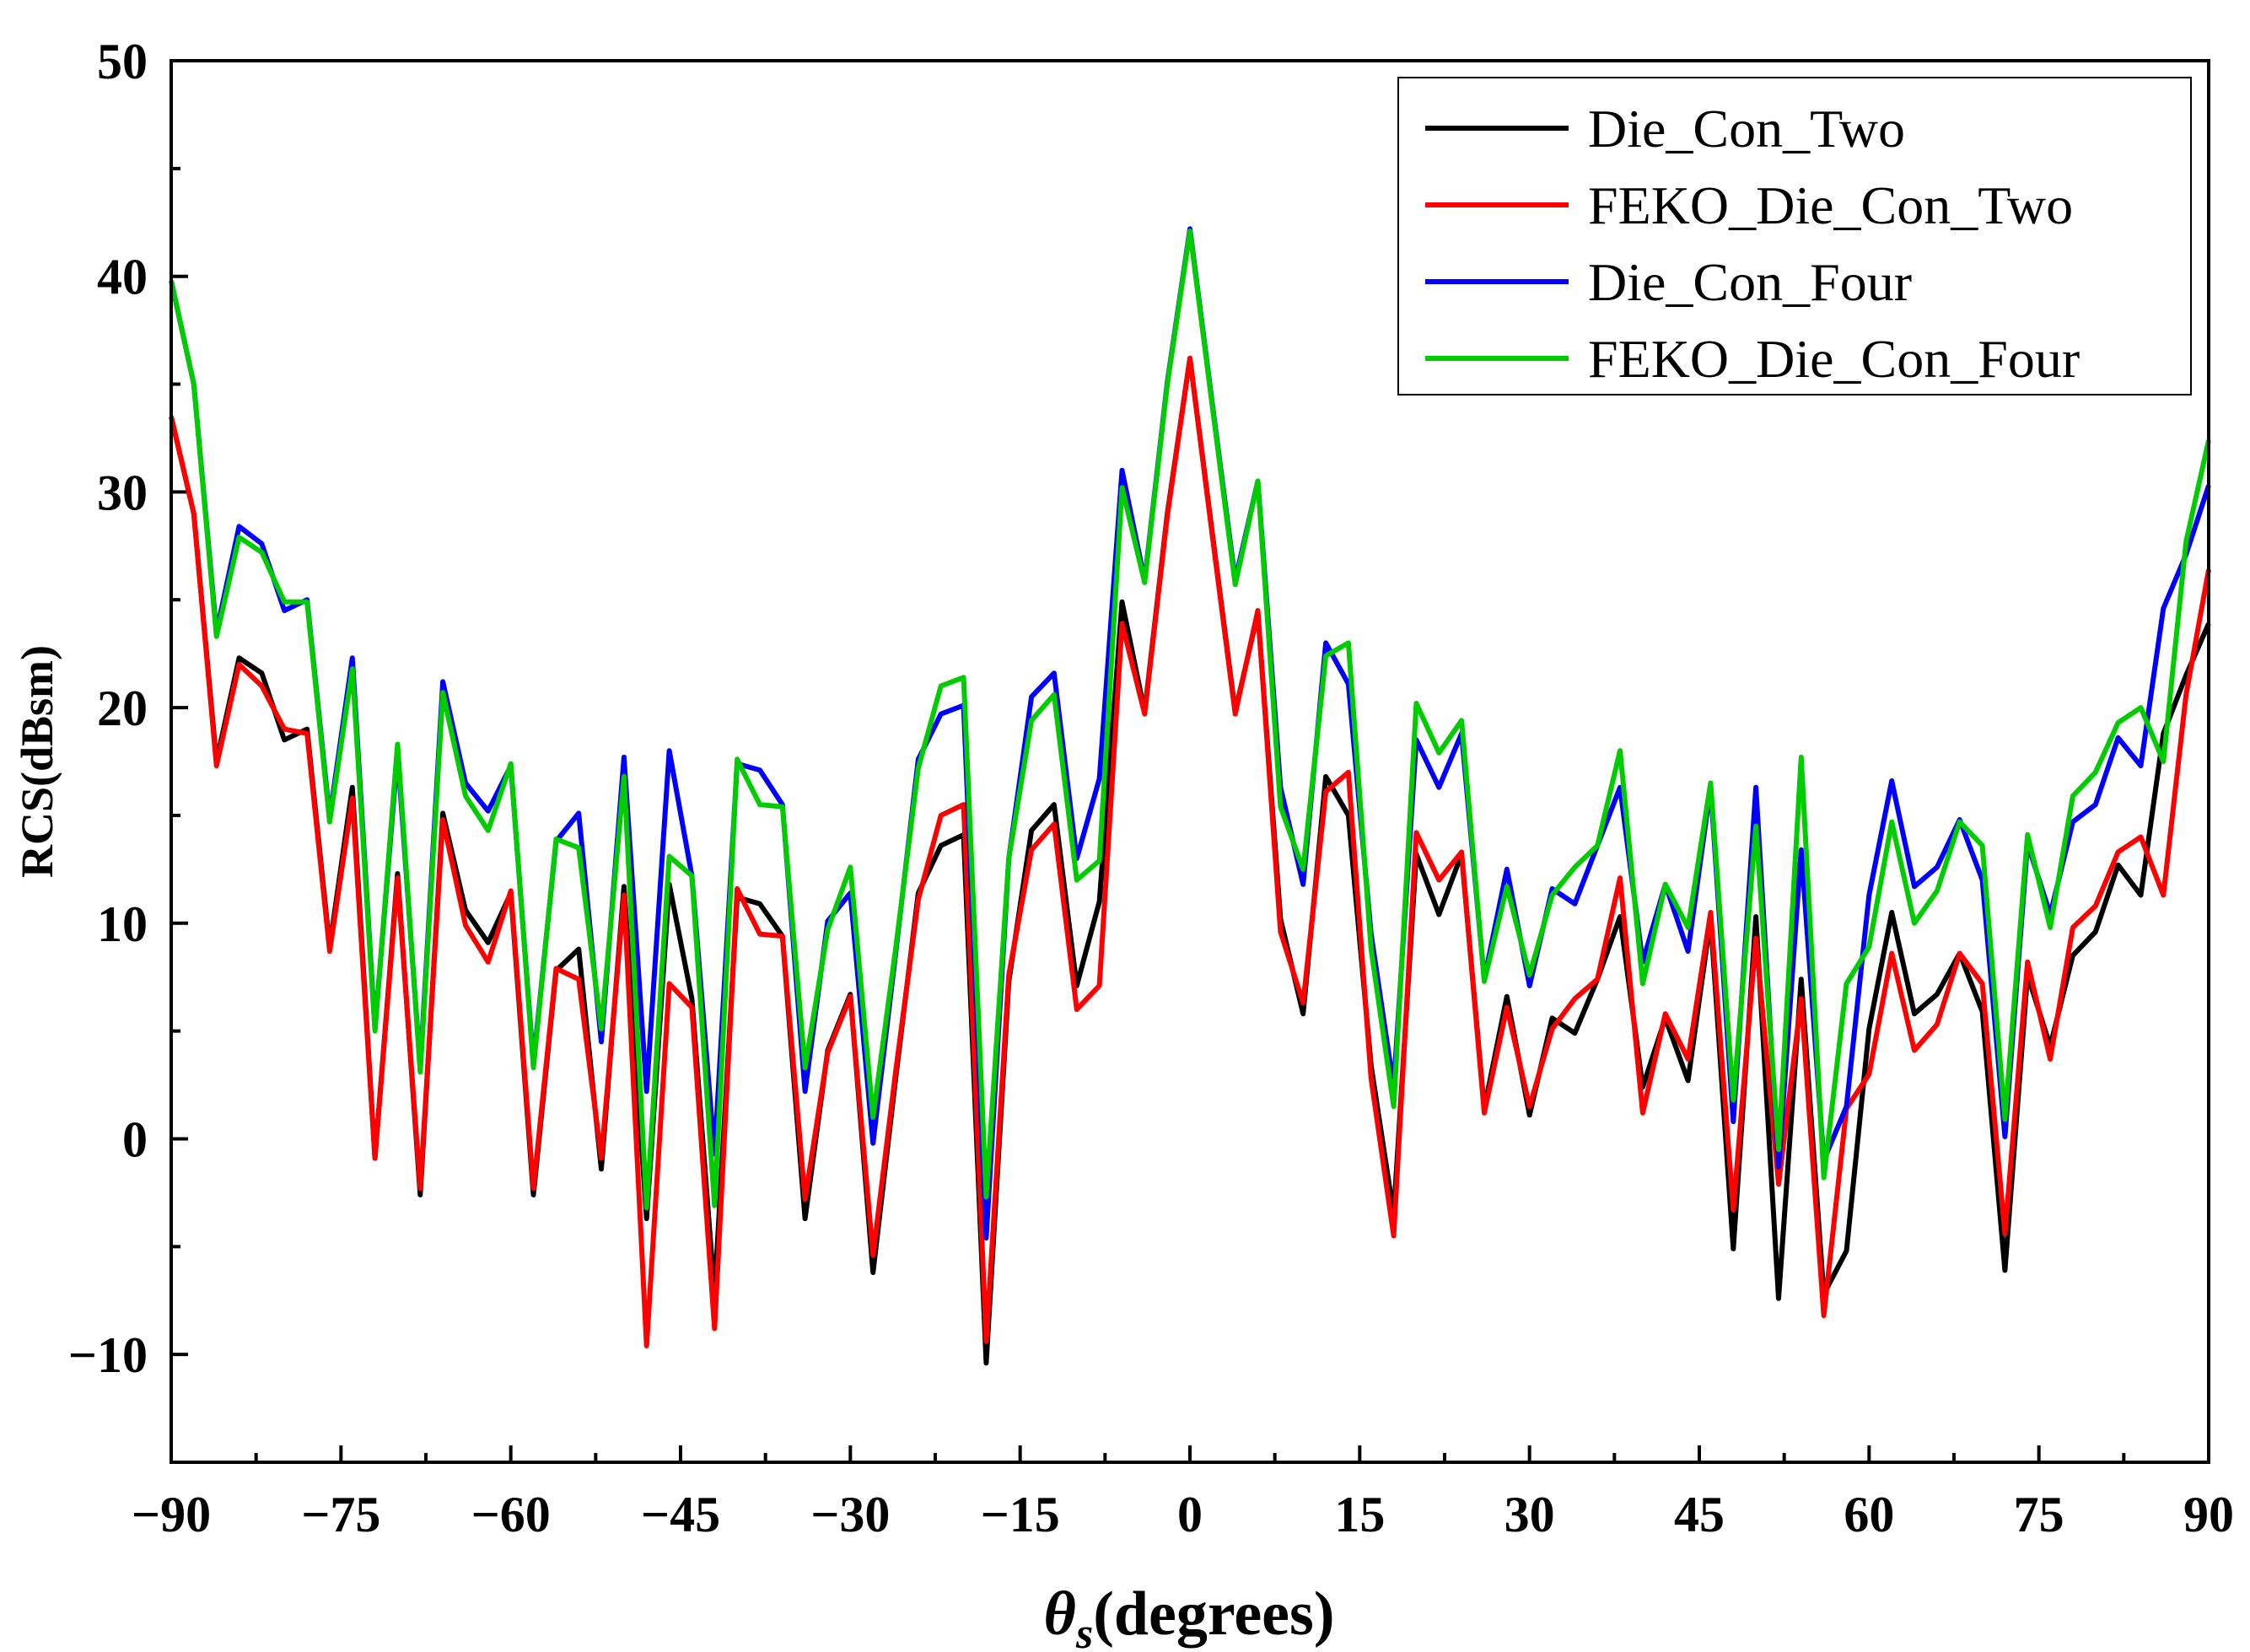 This screenshot has height=1652, width=2250. What do you see at coordinates (2039, 1515) in the screenshot?
I see `x-tick-label: 75` at bounding box center [2039, 1515].